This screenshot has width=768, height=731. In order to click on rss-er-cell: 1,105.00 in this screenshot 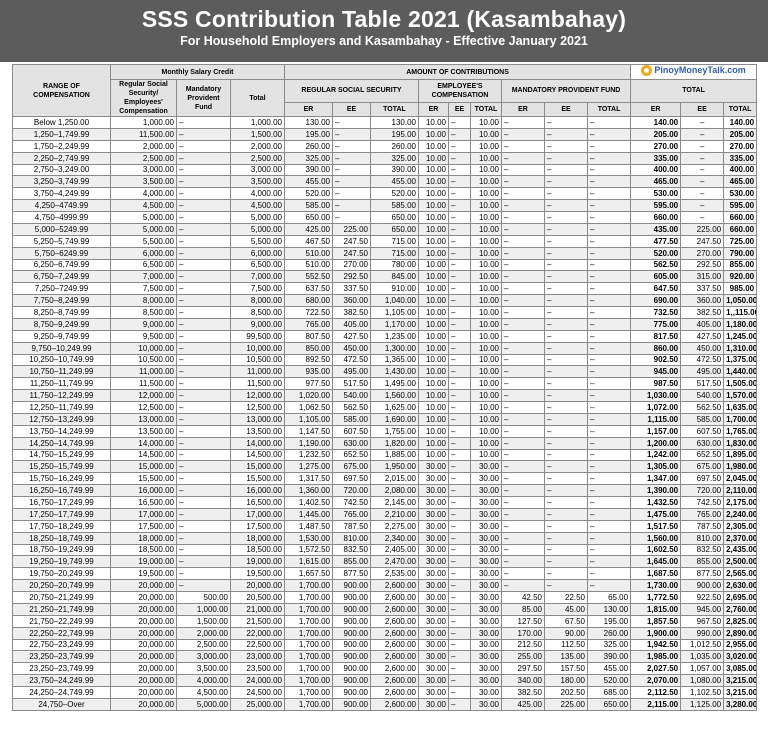, I will do `click(308, 419)`.